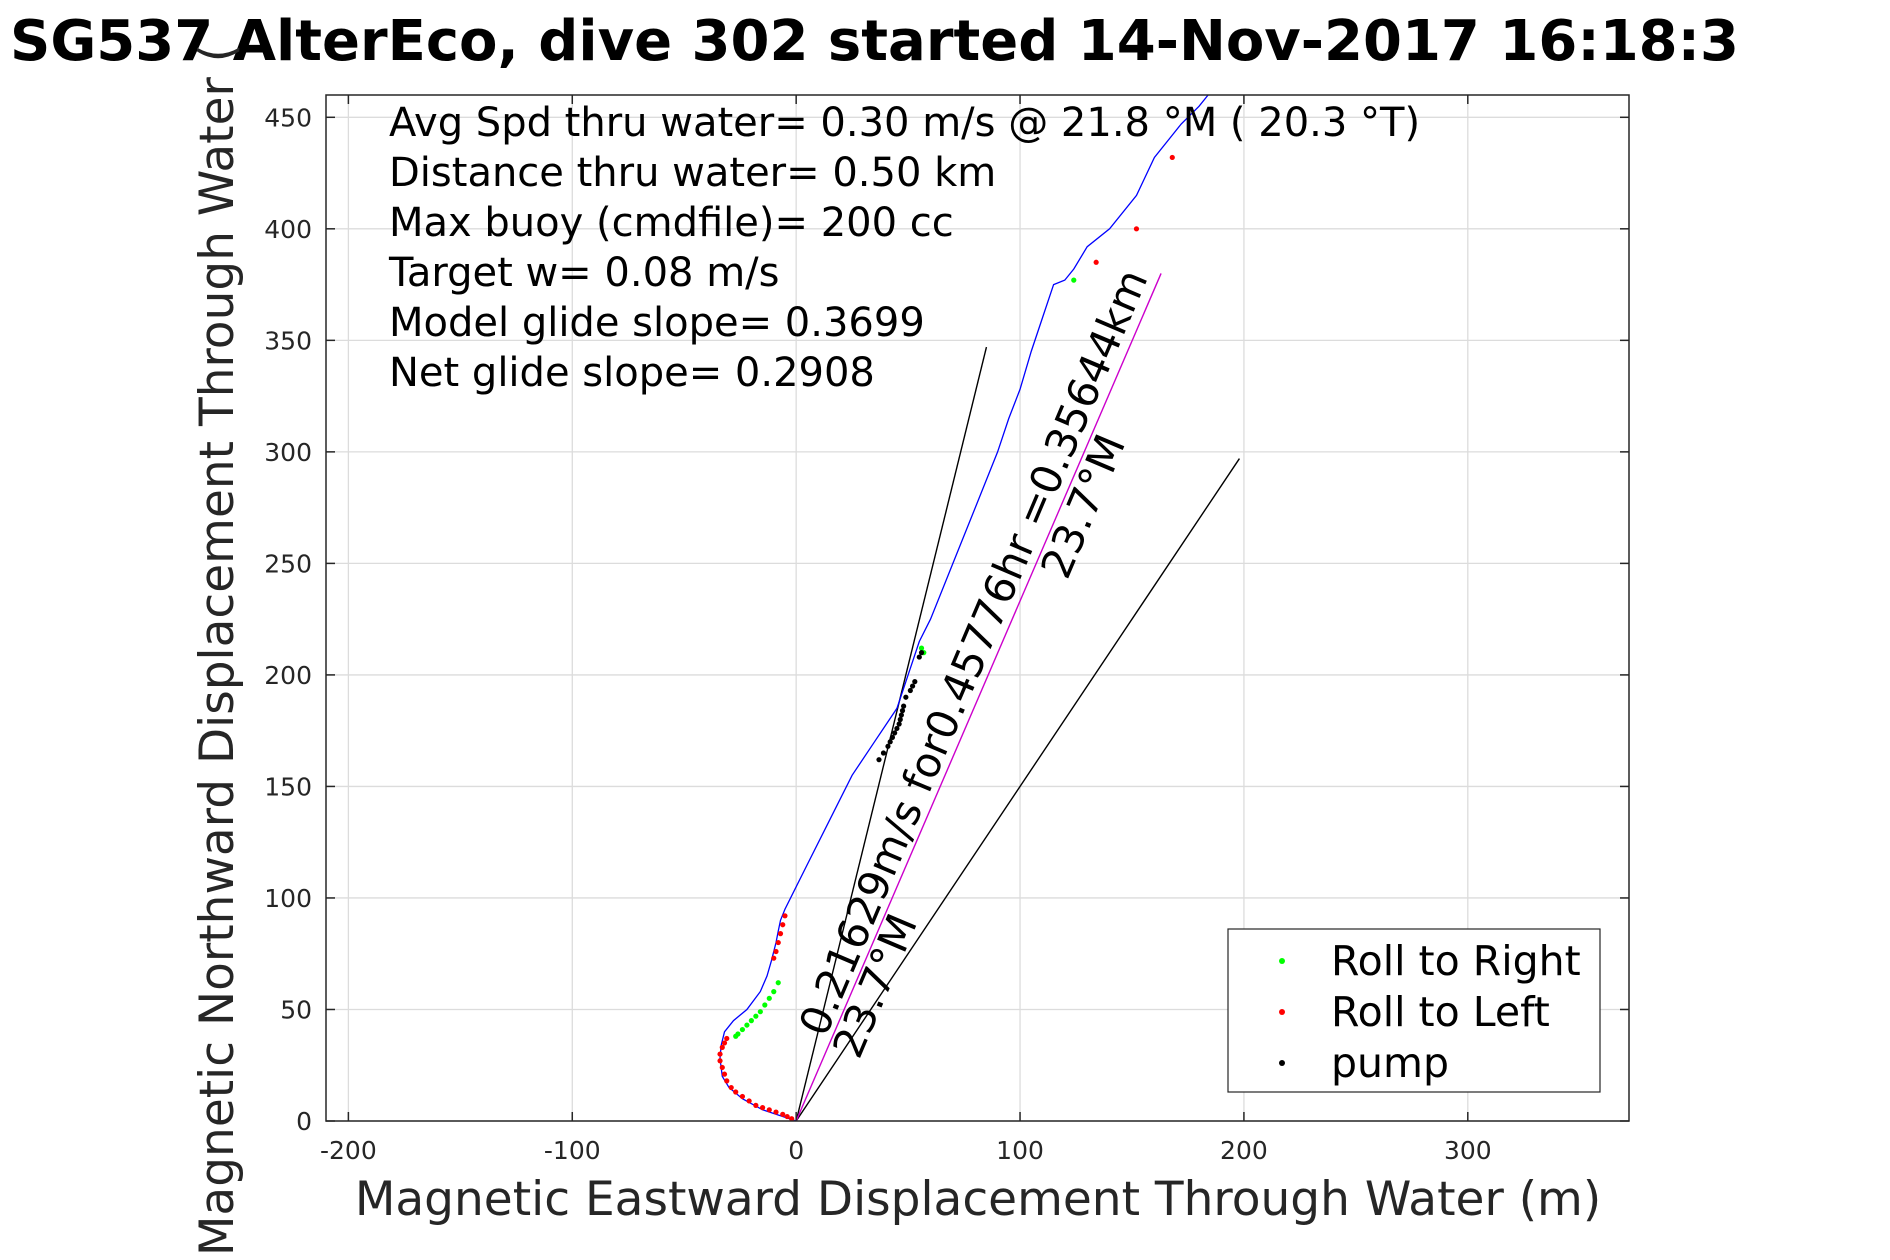 The image size is (1890, 1260). What do you see at coordinates (288, 898) in the screenshot?
I see `y-tick-label: 100` at bounding box center [288, 898].